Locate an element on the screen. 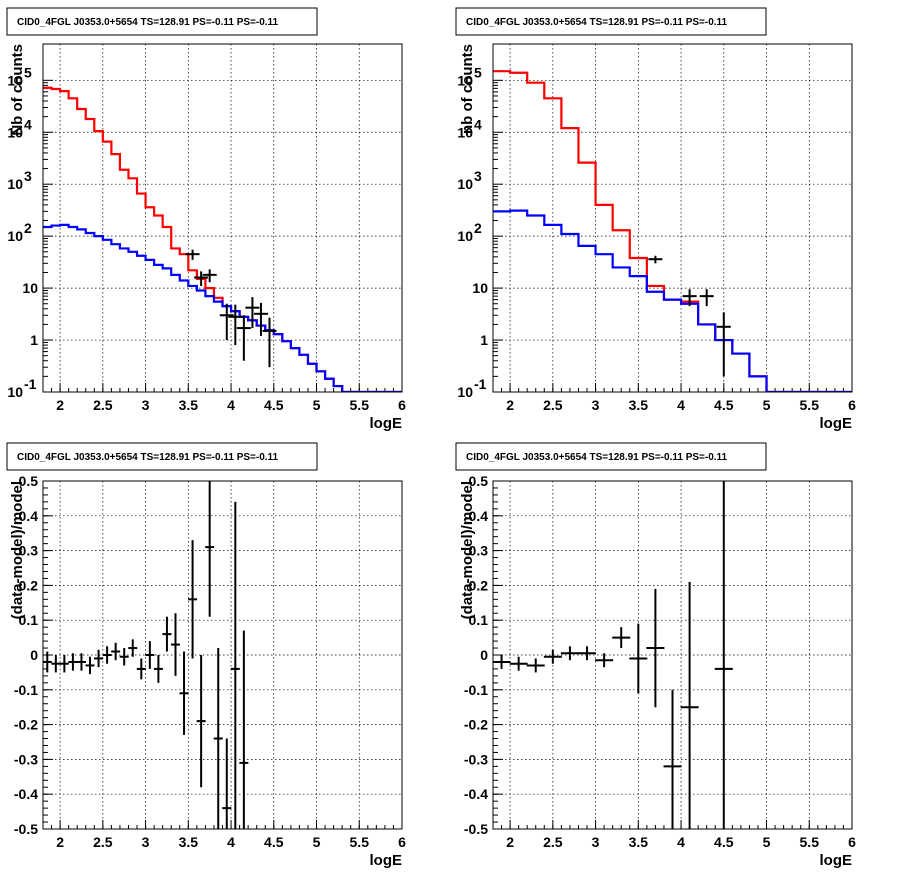 Image resolution: width=898 pixels, height=875 pixels. total-model-histogram is located at coordinates (672, 231).